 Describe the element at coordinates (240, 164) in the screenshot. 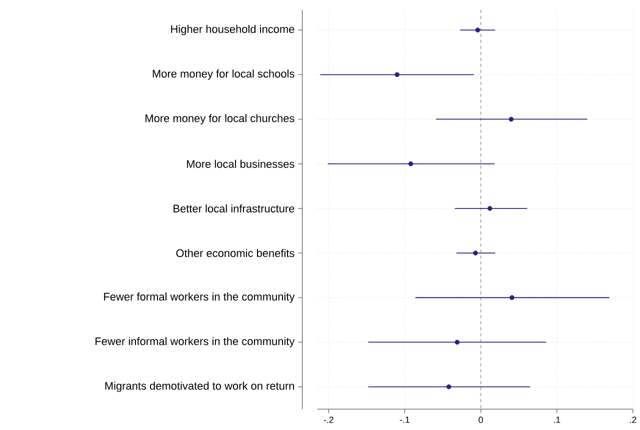

I see `y-tick-label: More local businesses` at that location.